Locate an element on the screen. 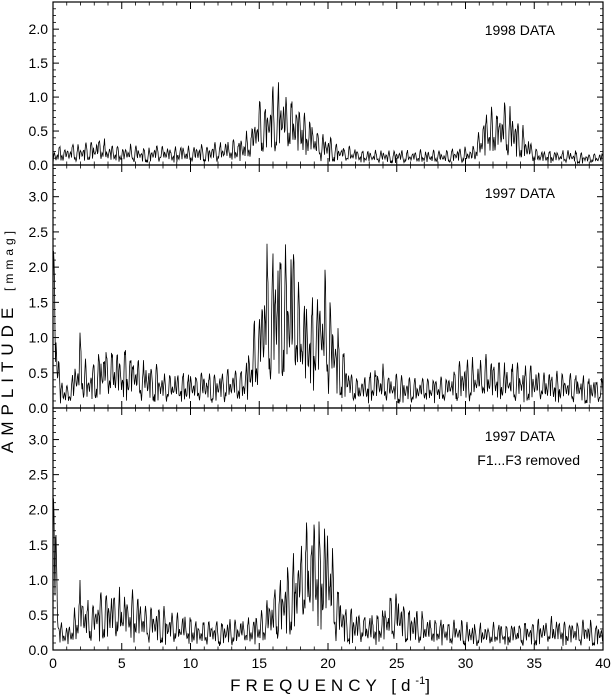  x-tick-label: 5 is located at coordinates (122, 663).